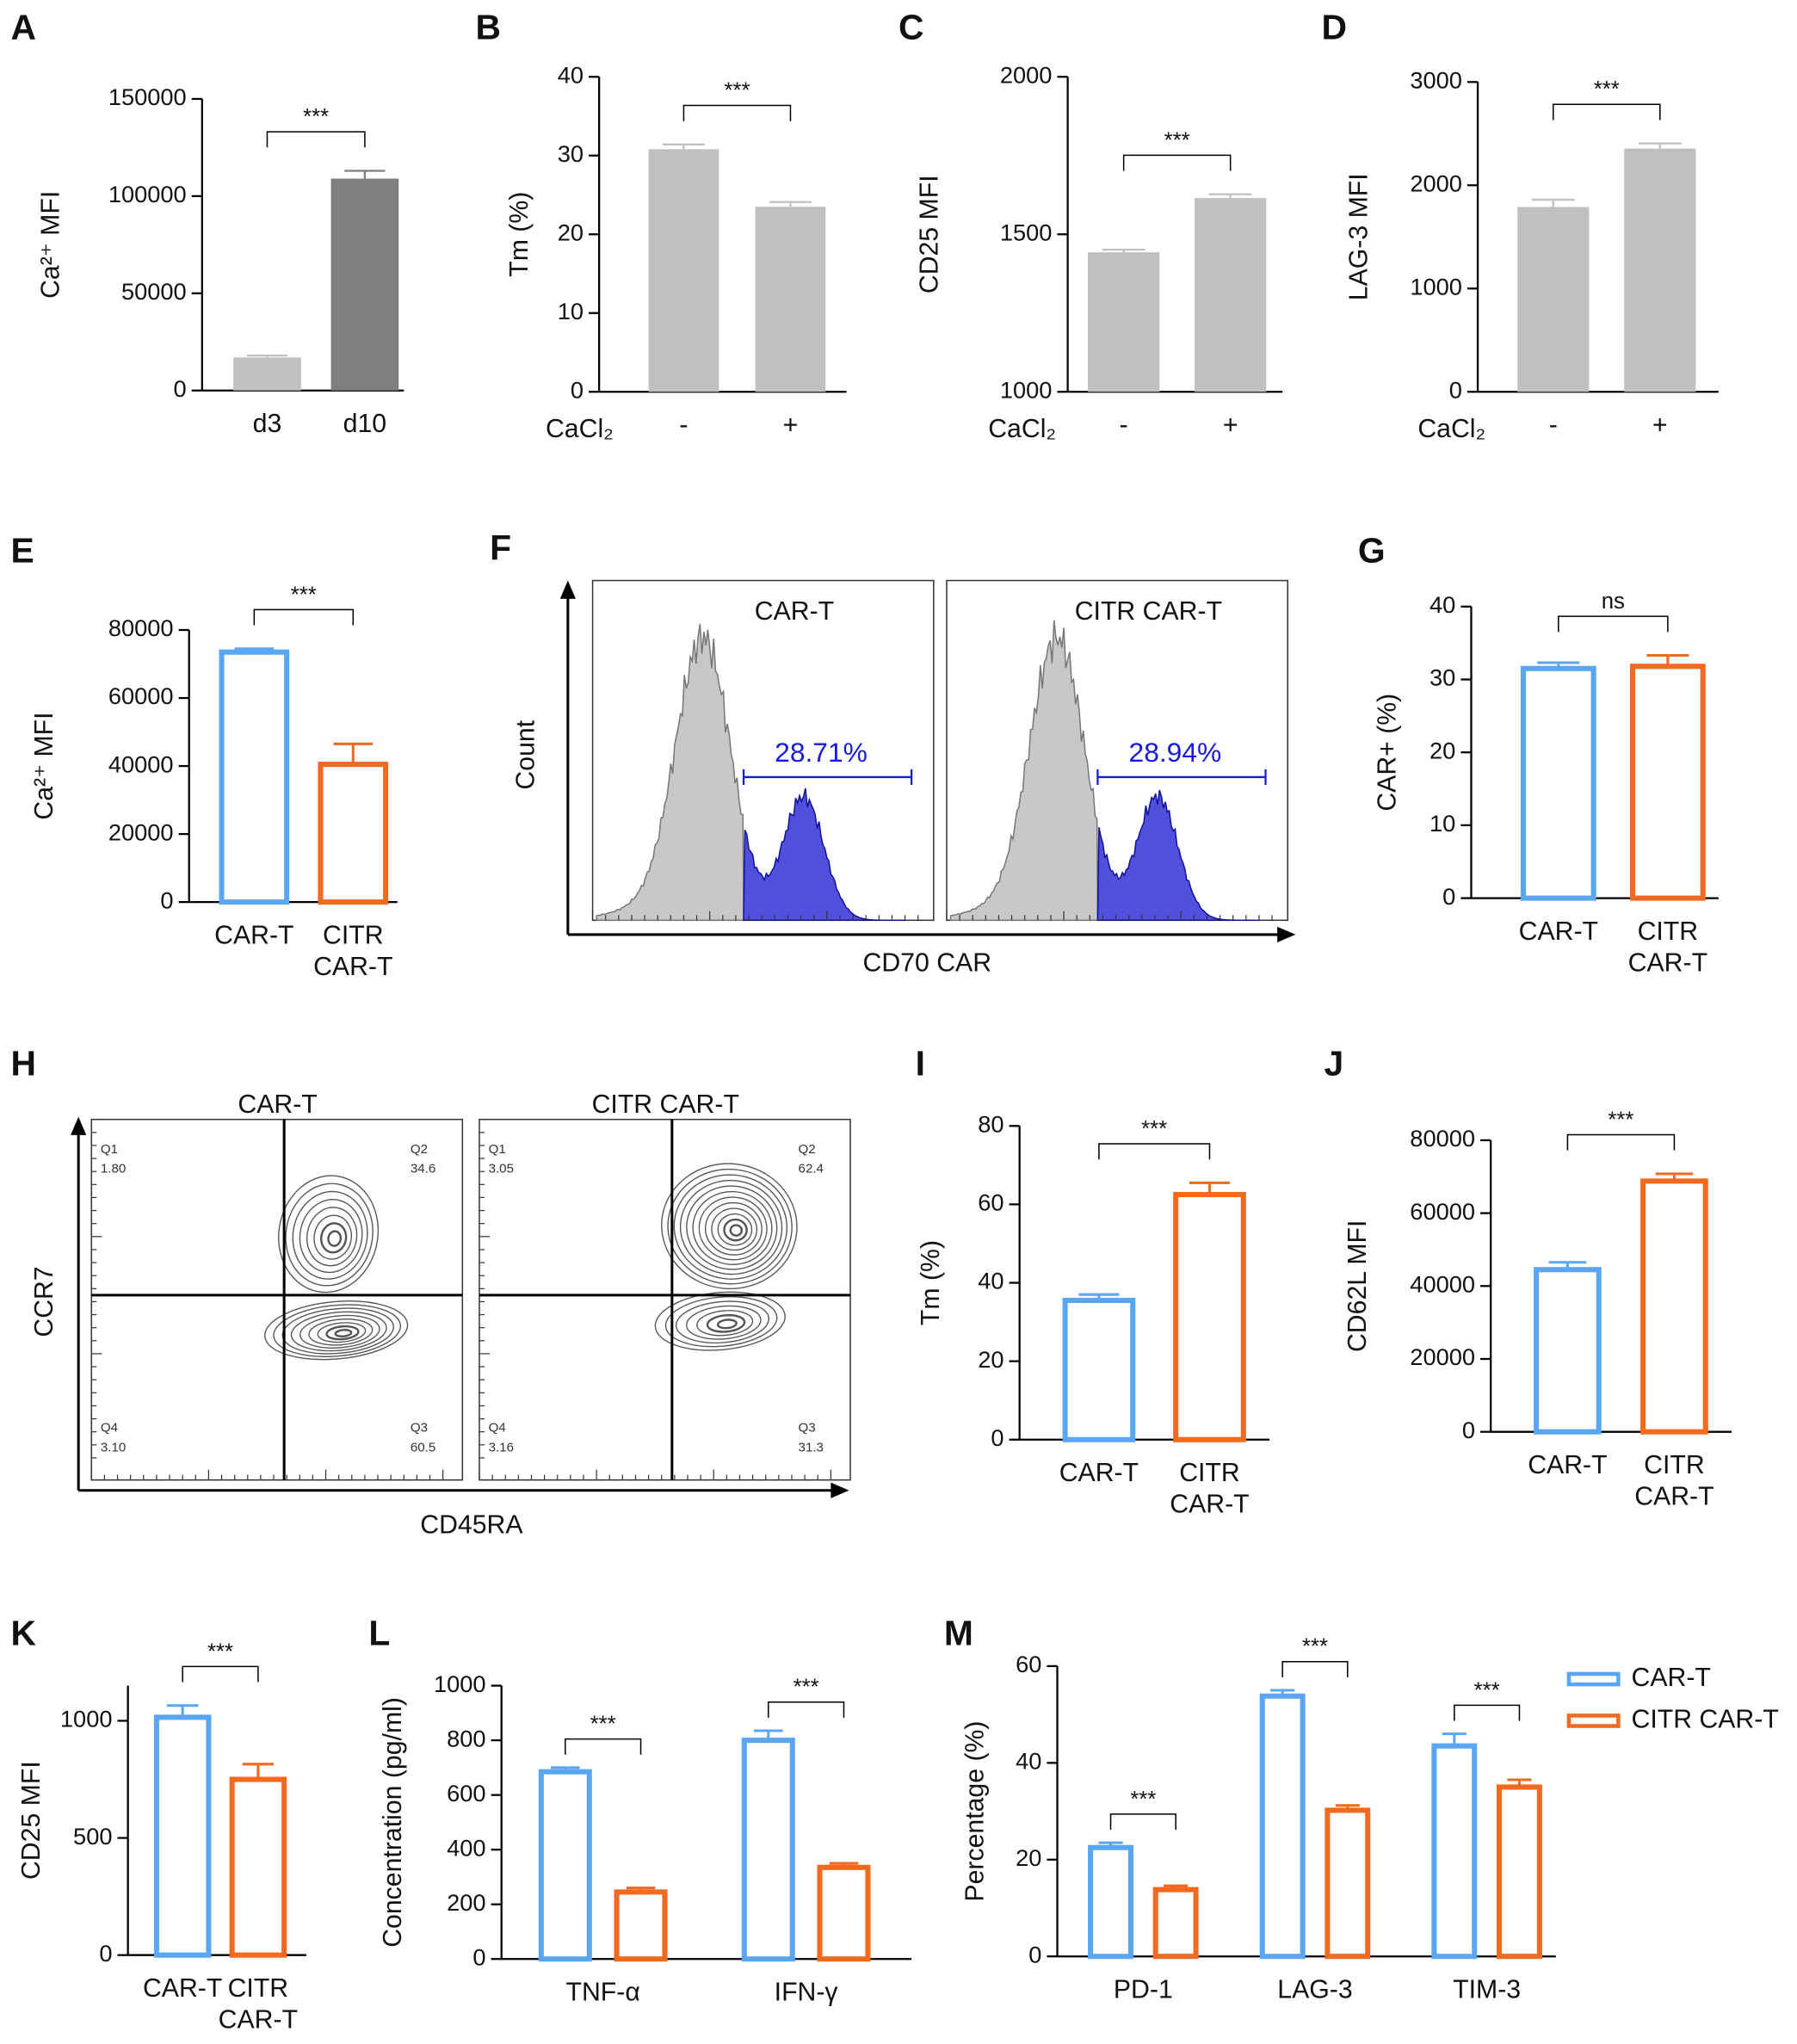  What do you see at coordinates (567, 589) in the screenshot?
I see `y-arrow` at bounding box center [567, 589].